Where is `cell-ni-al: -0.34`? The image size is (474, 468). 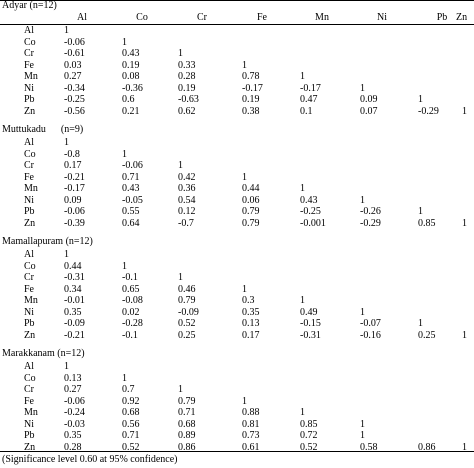
cell-ni-al: -0.34 is located at coordinates (74, 88).